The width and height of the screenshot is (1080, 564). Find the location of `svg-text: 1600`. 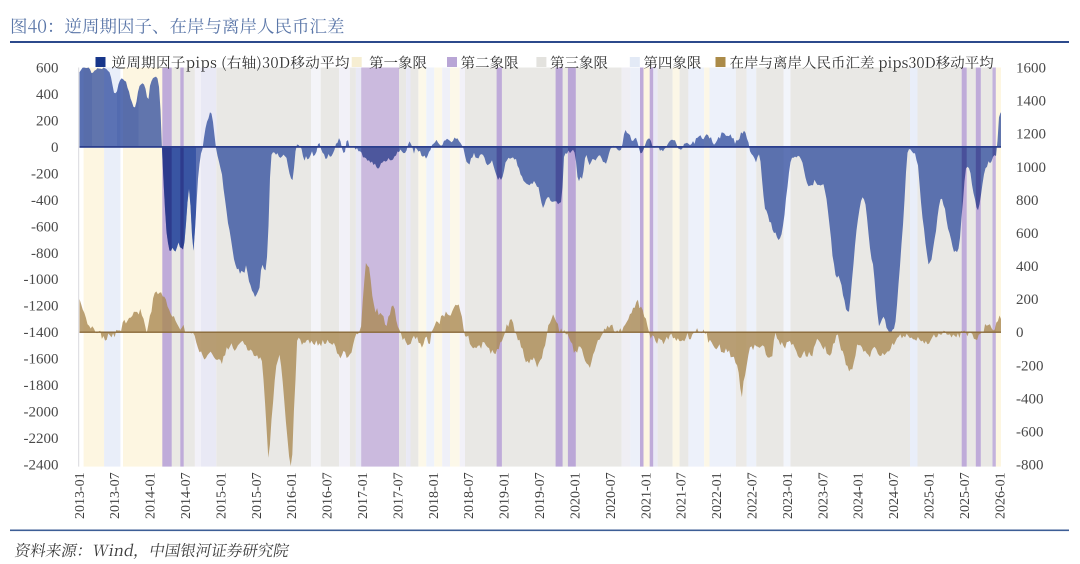

svg-text: 1600 is located at coordinates (1031, 69).